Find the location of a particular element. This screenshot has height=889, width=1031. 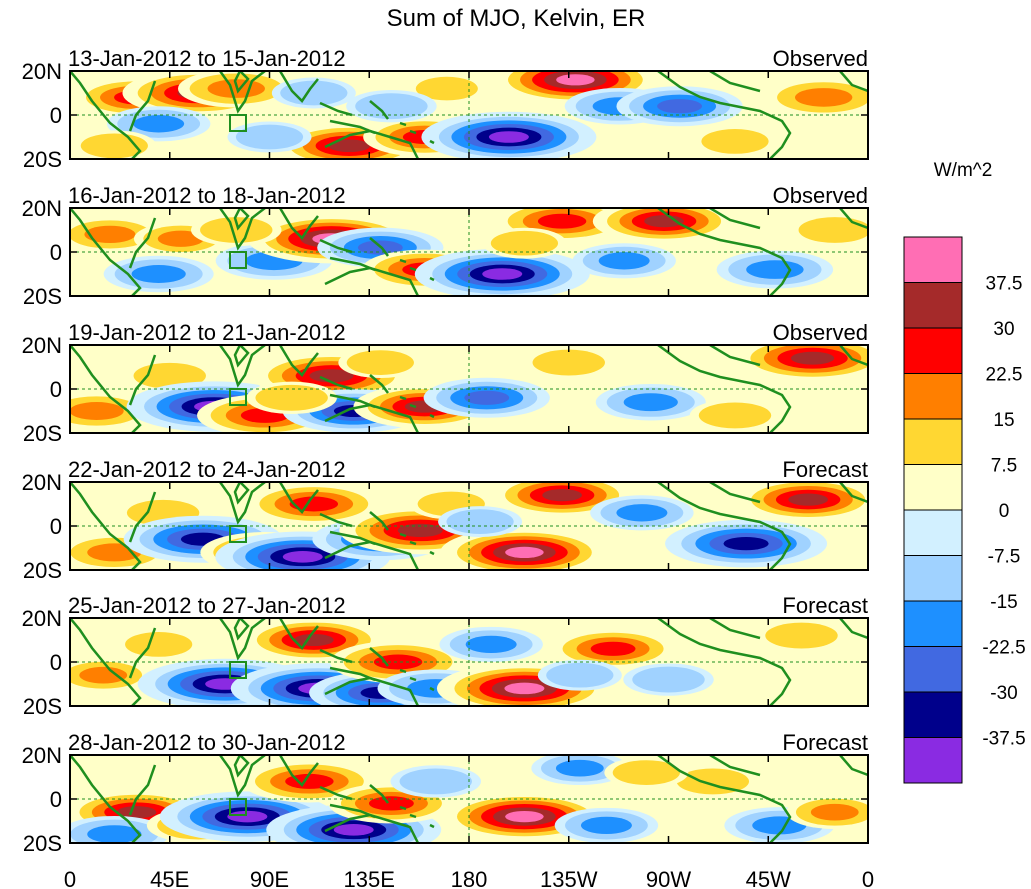

colorbar-label: 30 is located at coordinates (1003, 329).